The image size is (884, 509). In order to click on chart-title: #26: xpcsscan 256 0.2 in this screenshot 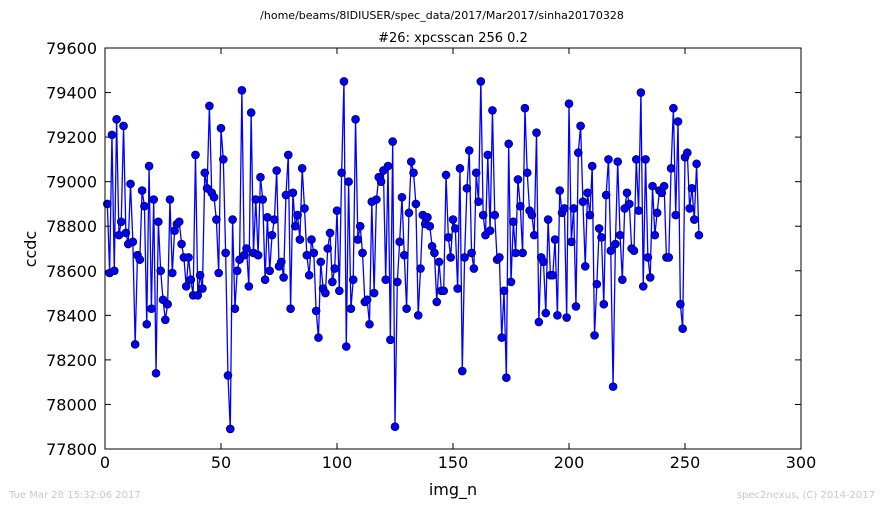, I will do `click(453, 38)`.